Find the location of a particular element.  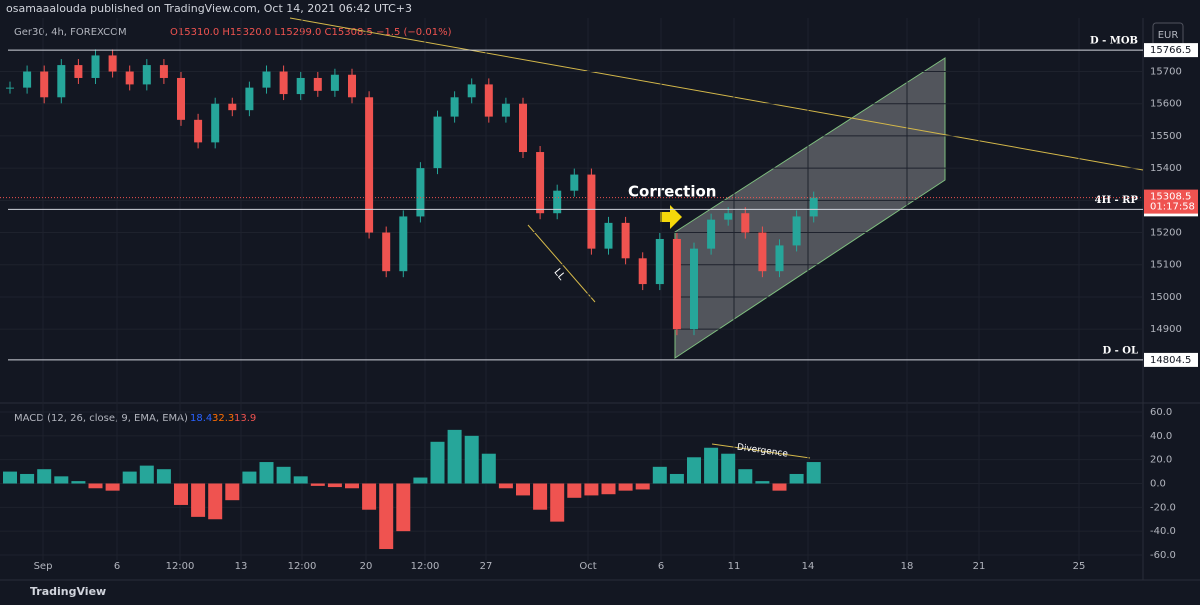

time-label: 6 is located at coordinates (117, 566).